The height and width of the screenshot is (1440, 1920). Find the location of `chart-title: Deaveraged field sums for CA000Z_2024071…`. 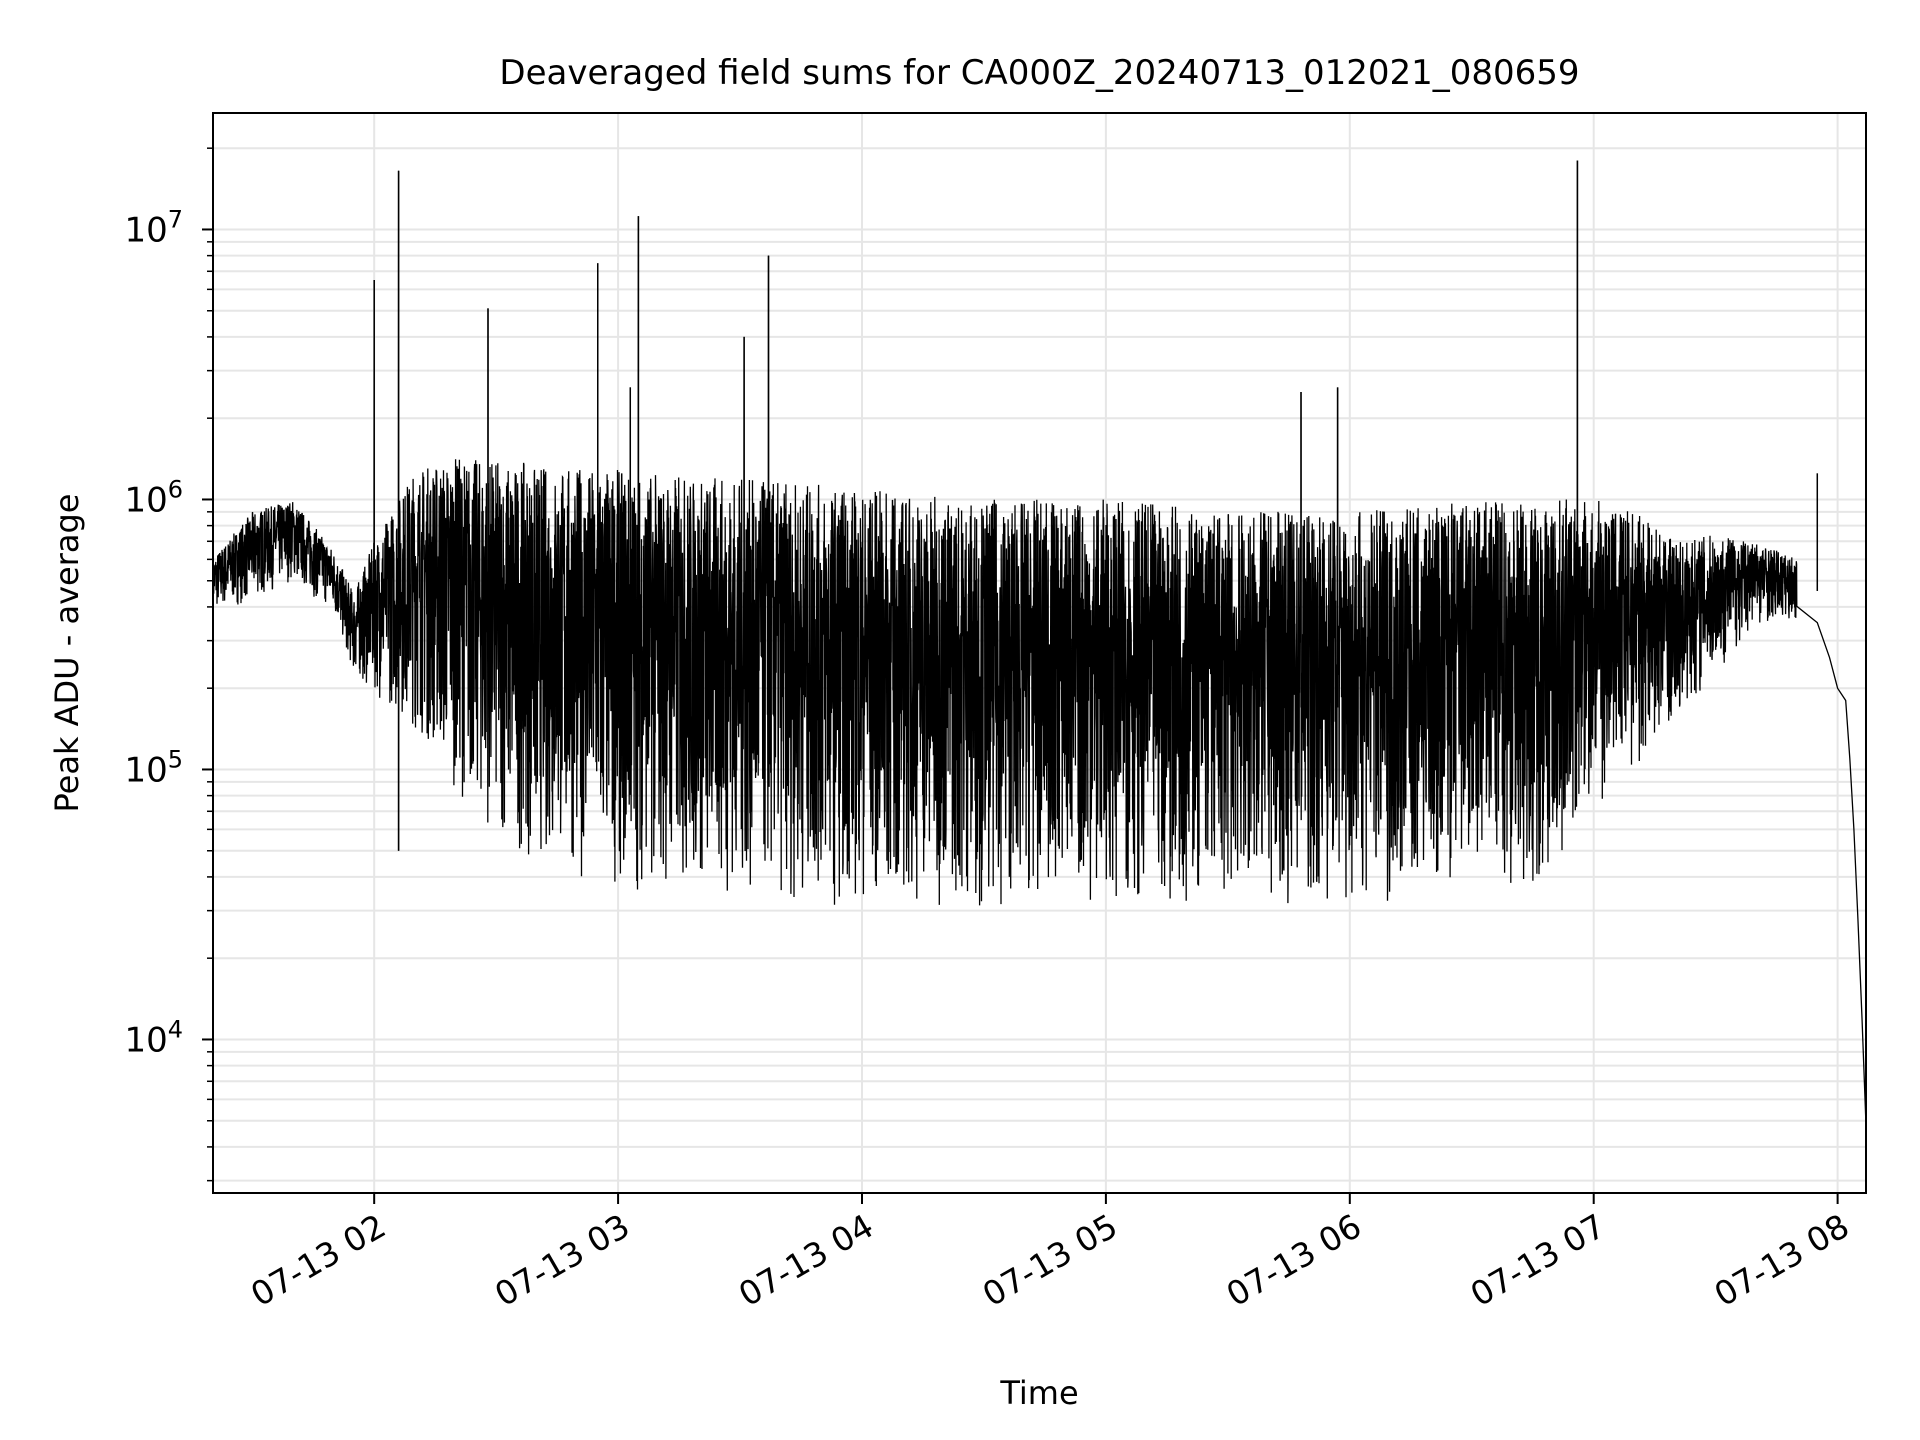

chart-title: Deaveraged field sums for CA000Z_2024071… is located at coordinates (1039, 73).